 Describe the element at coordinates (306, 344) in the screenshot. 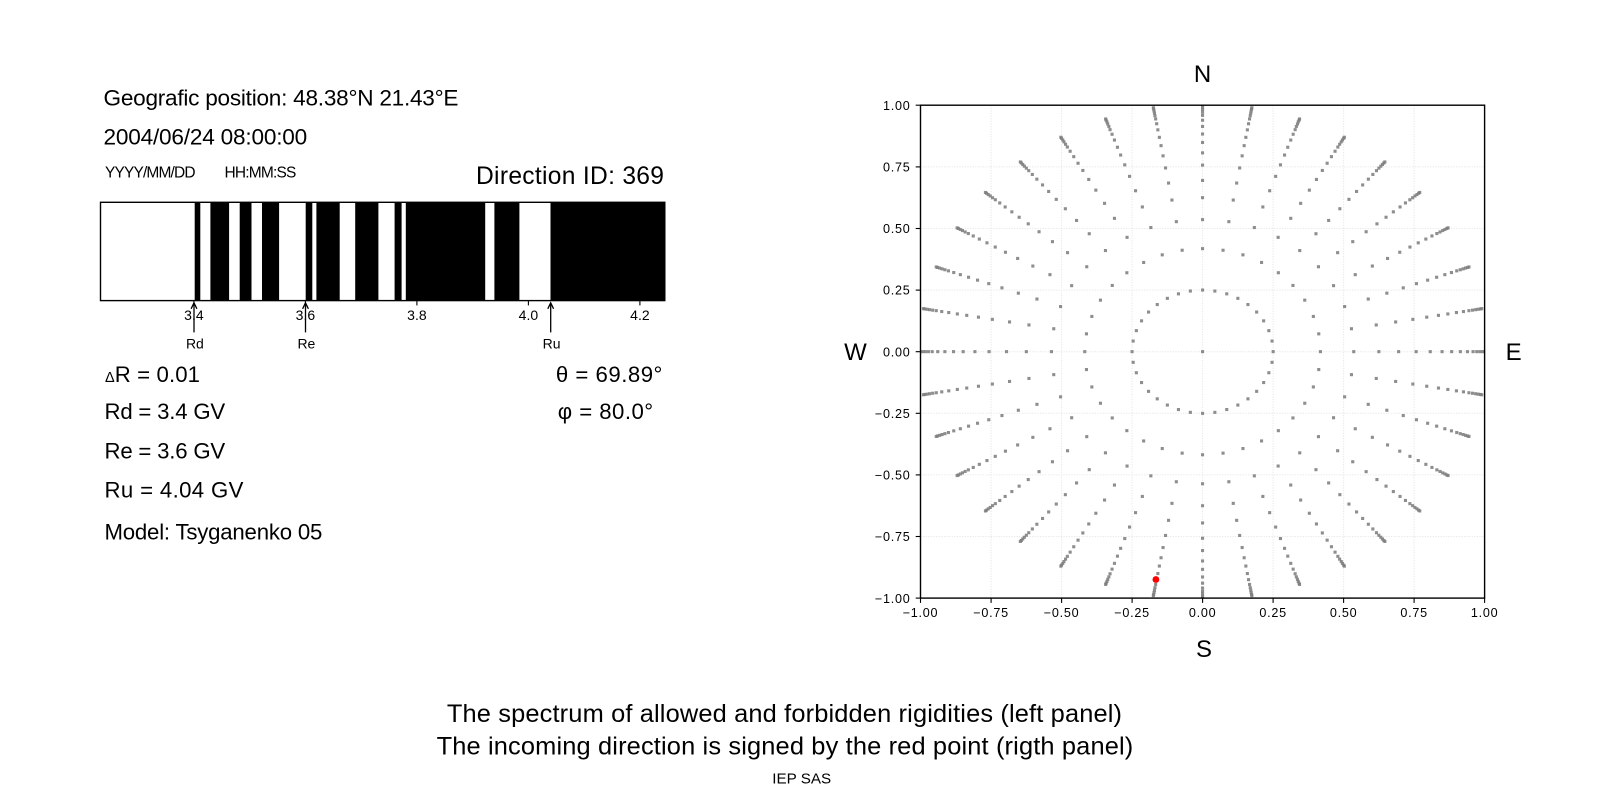

I see `svg-text: Re` at that location.